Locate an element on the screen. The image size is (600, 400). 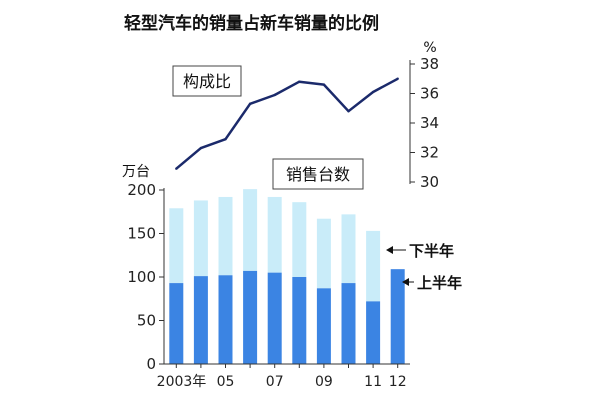
line-y-tick-label-36: 36 is located at coordinates (429, 94).